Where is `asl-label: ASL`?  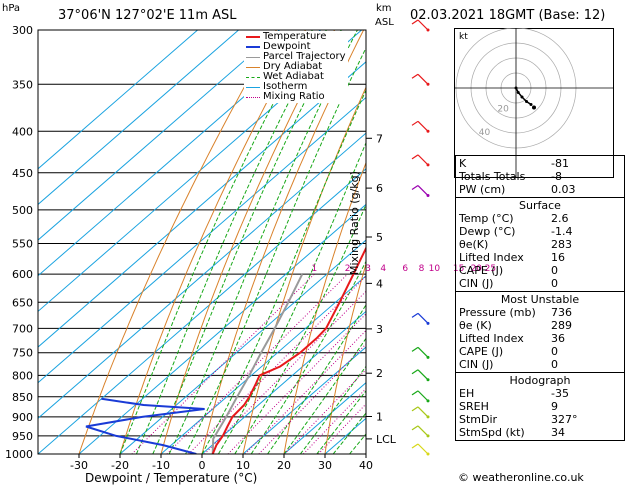
asl-label: ASL is located at coordinates (384, 22).